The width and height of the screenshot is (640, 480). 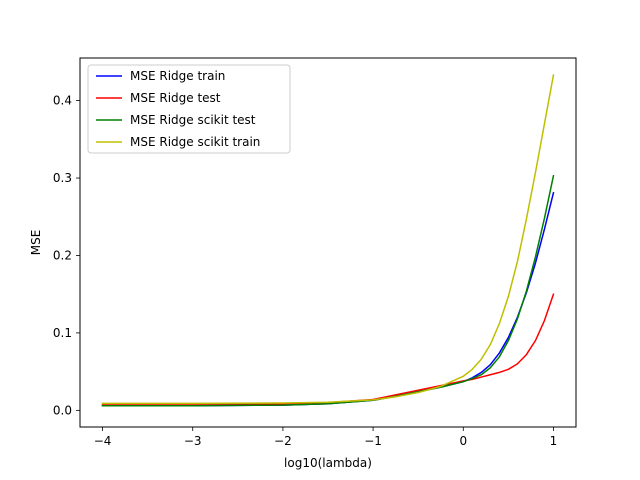 What do you see at coordinates (193, 441) in the screenshot?
I see `x-tick-label: −3` at bounding box center [193, 441].